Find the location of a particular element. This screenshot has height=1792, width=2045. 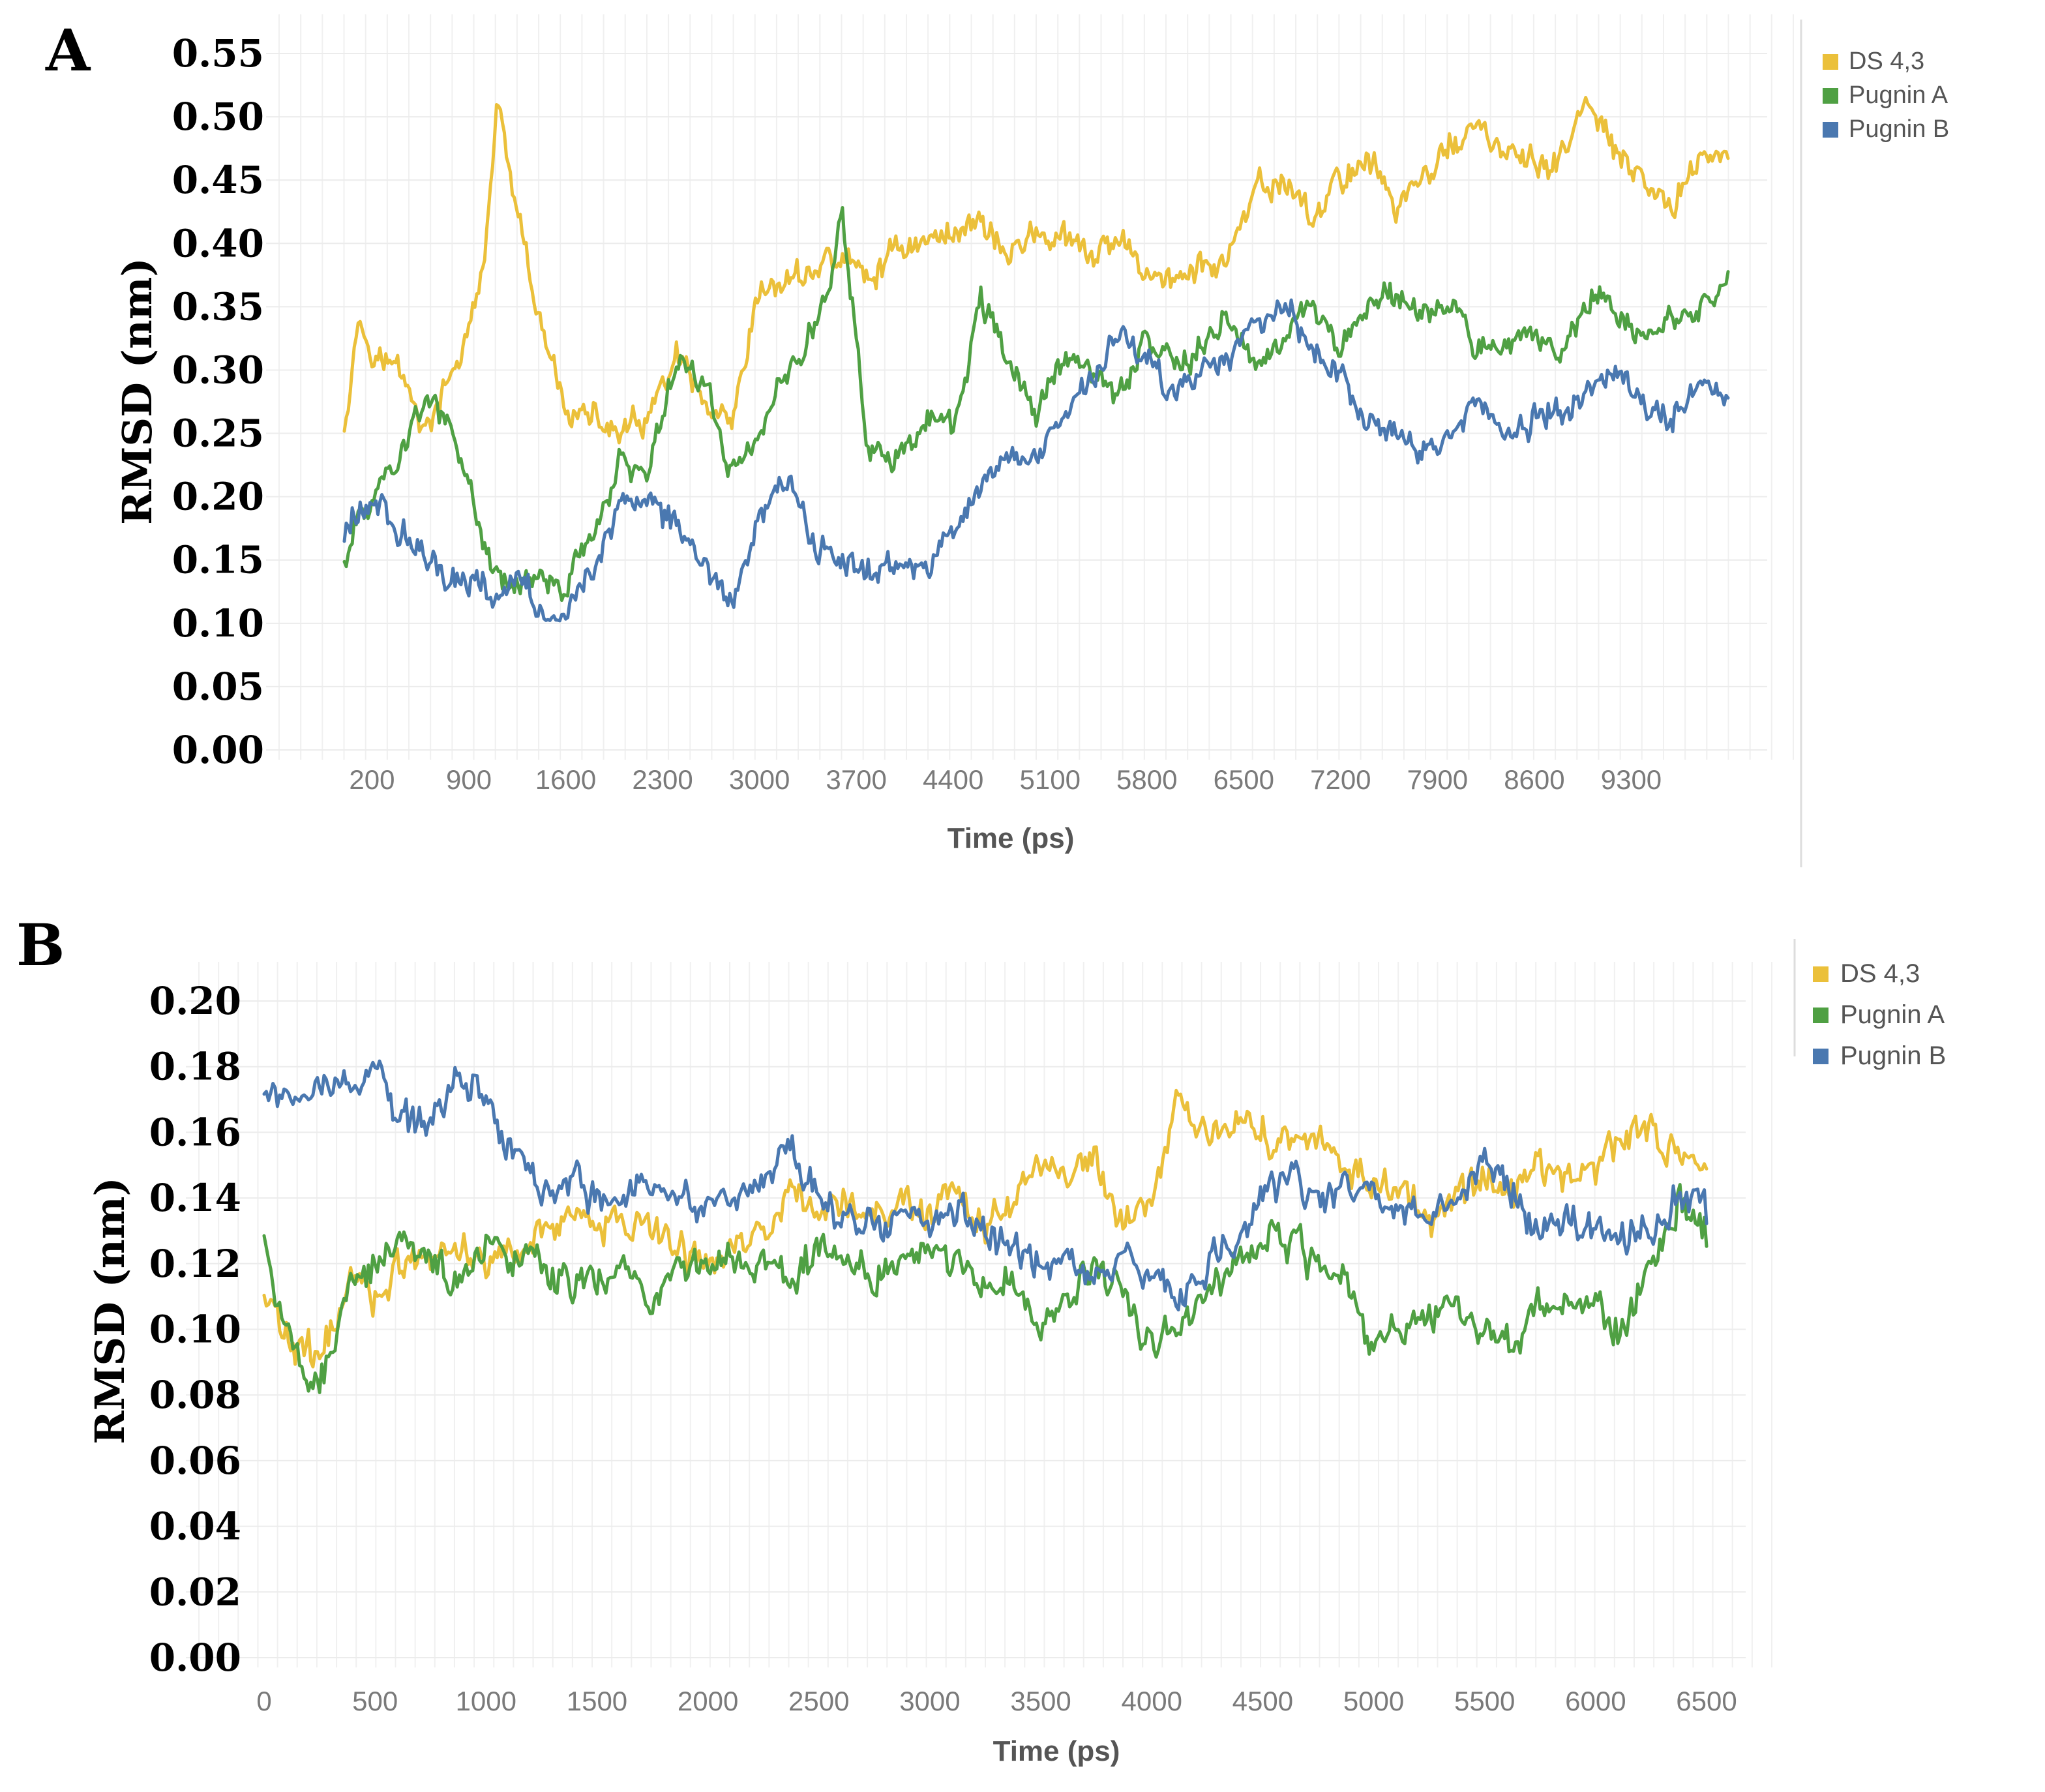

xtick-label: 1500 is located at coordinates (597, 1701).